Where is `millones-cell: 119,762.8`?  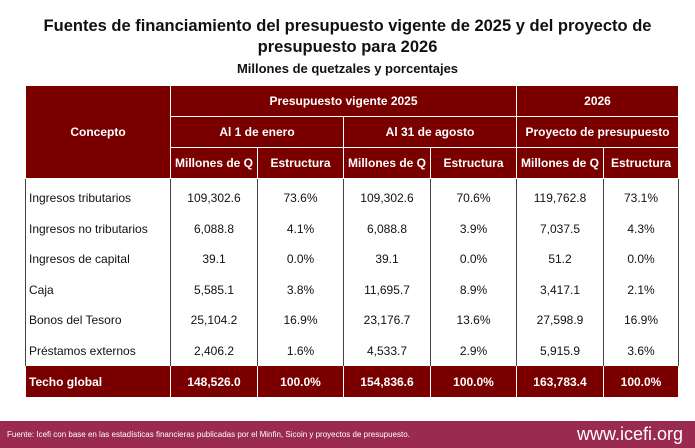 millones-cell: 119,762.8 is located at coordinates (560, 196).